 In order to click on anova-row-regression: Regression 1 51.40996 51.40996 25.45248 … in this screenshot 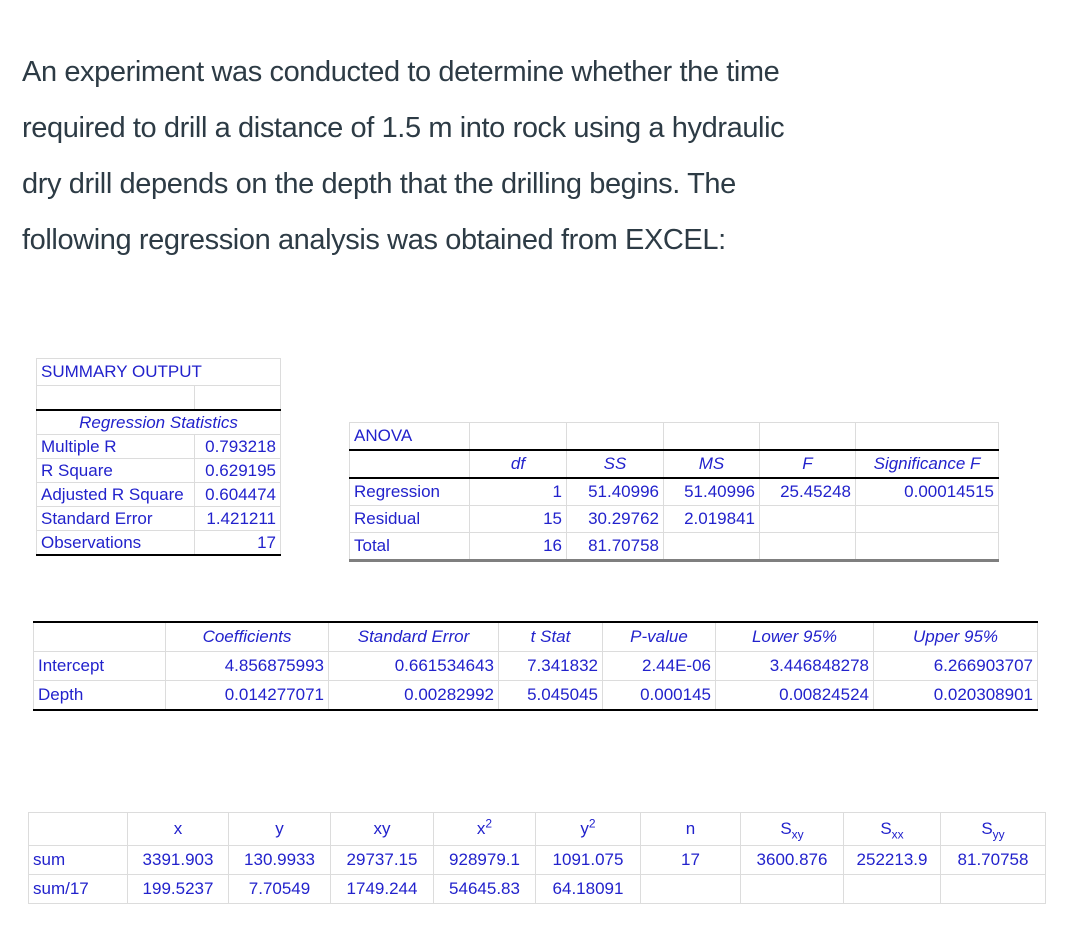, I will do `click(674, 491)`.